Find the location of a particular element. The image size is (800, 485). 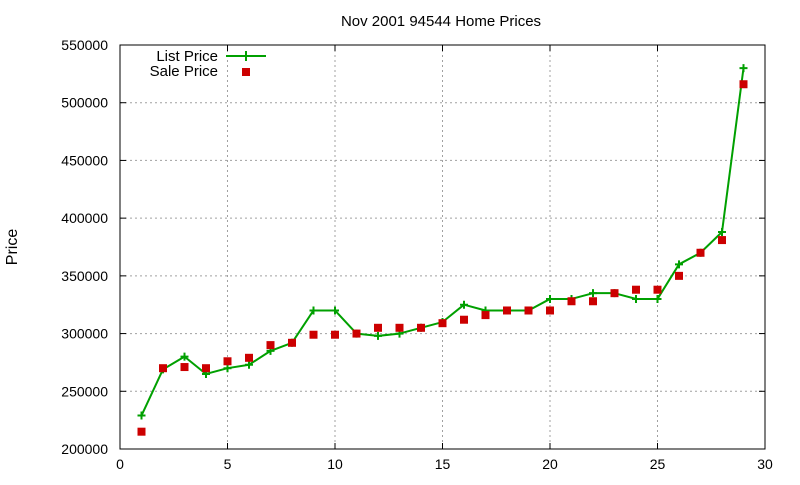

legend-marker-sale-price is located at coordinates (246, 72).